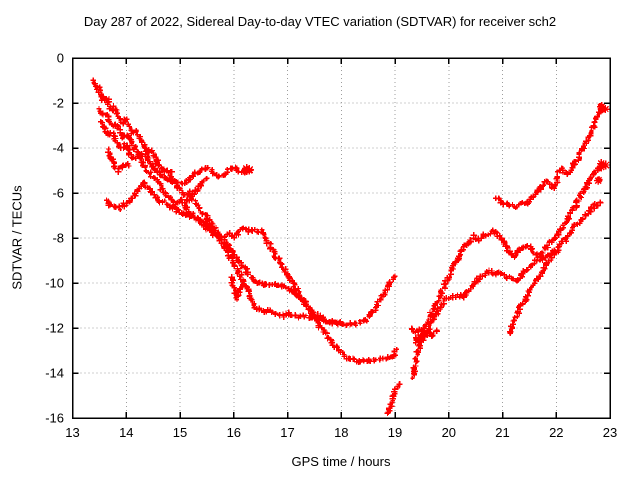  What do you see at coordinates (58, 148) in the screenshot?
I see `svg-text: -4` at bounding box center [58, 148].